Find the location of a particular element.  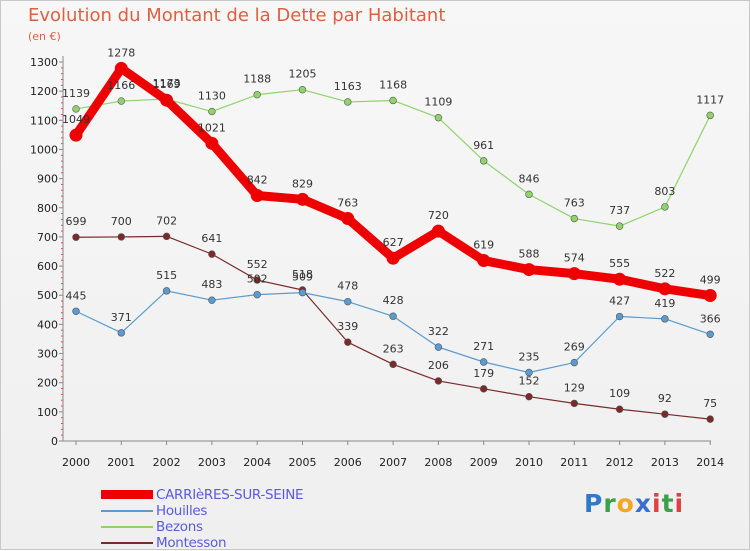

data-label-montesson: 206 is located at coordinates (438, 365).